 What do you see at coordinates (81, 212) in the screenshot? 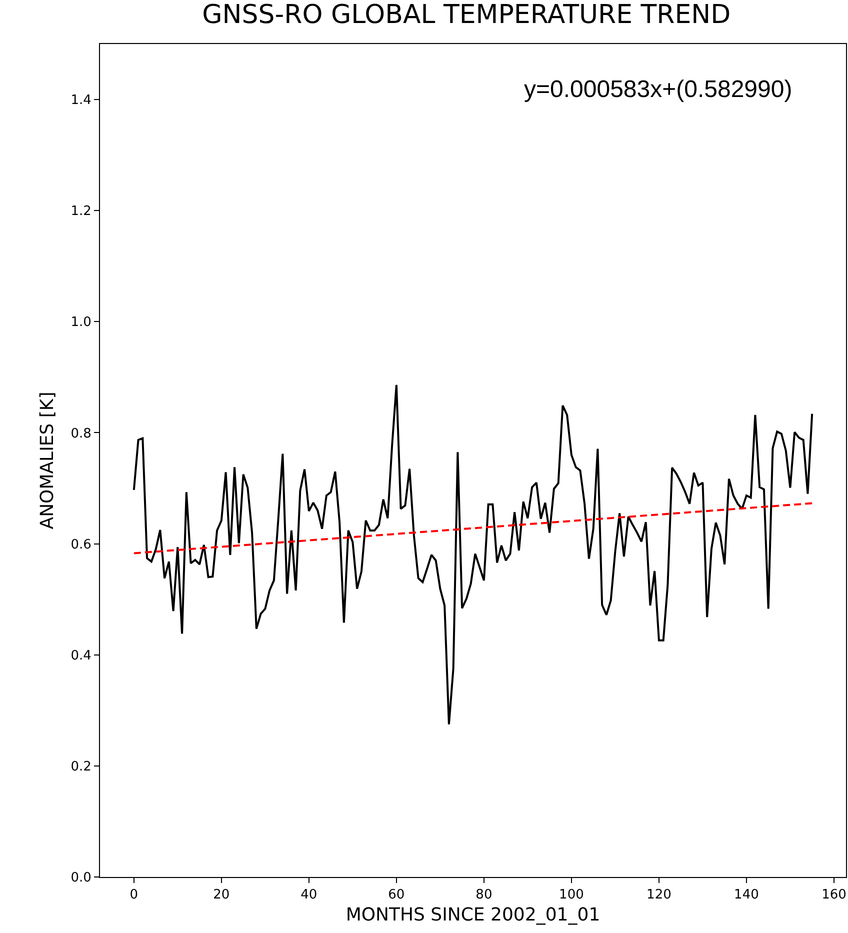
I see `y-tick-label: 1.2` at bounding box center [81, 212].